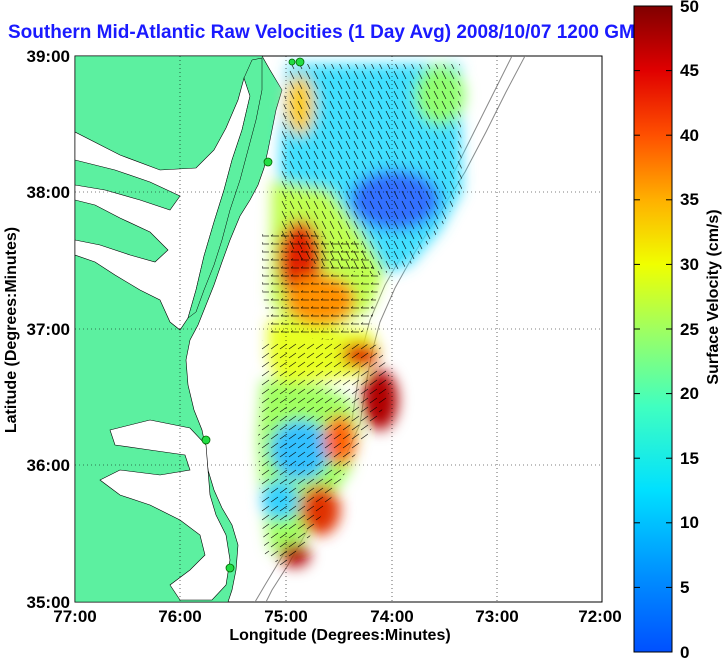 Image resolution: width=724 pixels, height=659 pixels. I want to click on colorbar-tick: 20, so click(689, 393).